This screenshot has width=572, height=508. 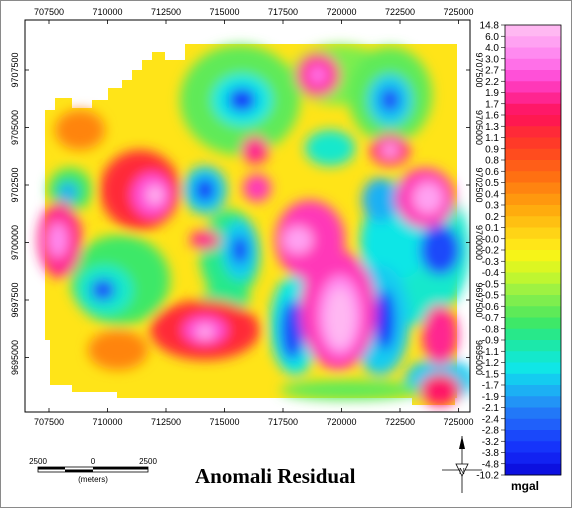 What do you see at coordinates (458, 422) in the screenshot?
I see `x-tick-label-bottom: 725000` at bounding box center [458, 422].